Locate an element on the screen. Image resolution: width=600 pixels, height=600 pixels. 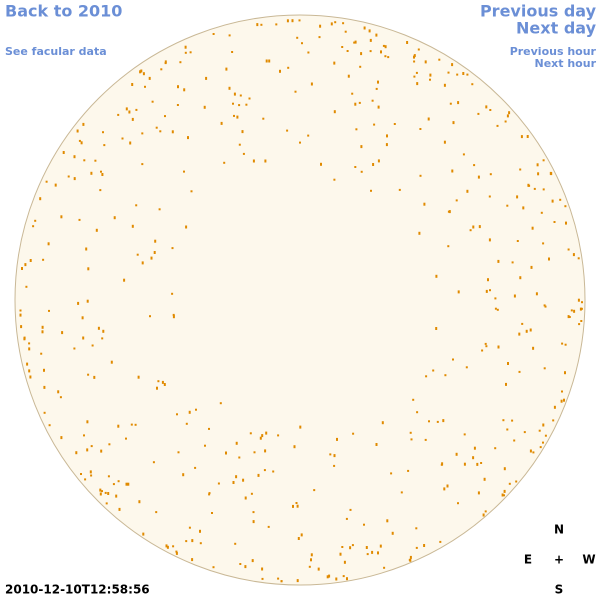
next-hour-link: Next hour is located at coordinates (566, 63).